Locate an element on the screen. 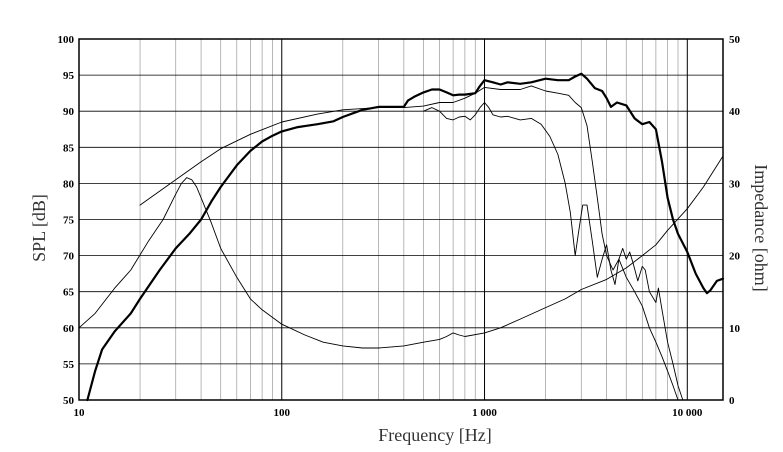  y-tick-label: 70 is located at coordinates (69, 257).